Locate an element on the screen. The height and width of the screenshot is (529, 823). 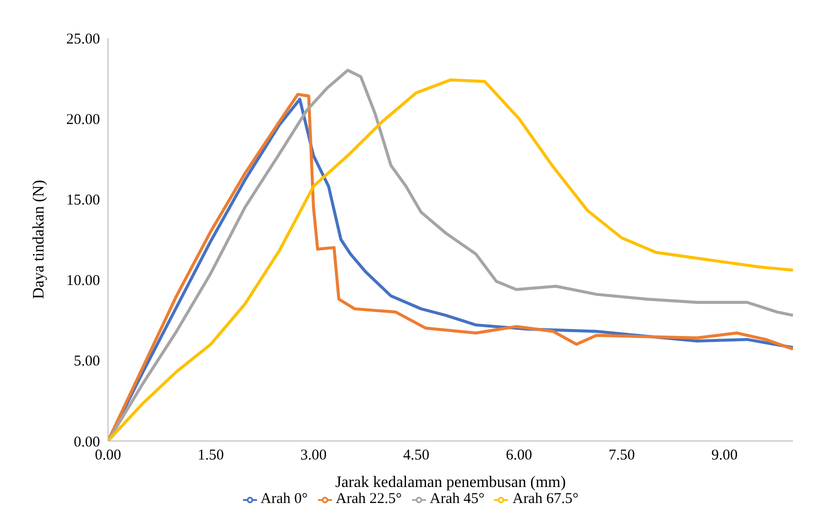
x-tick-label: 6.00 is located at coordinates (519, 456).